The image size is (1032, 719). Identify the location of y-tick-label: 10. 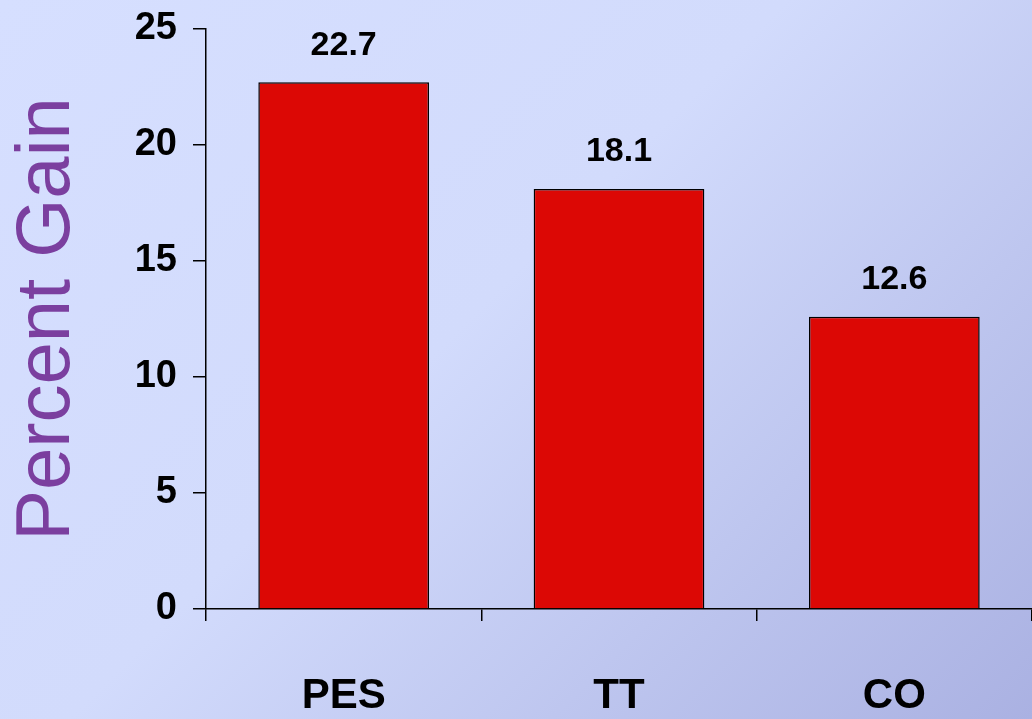
(155, 374).